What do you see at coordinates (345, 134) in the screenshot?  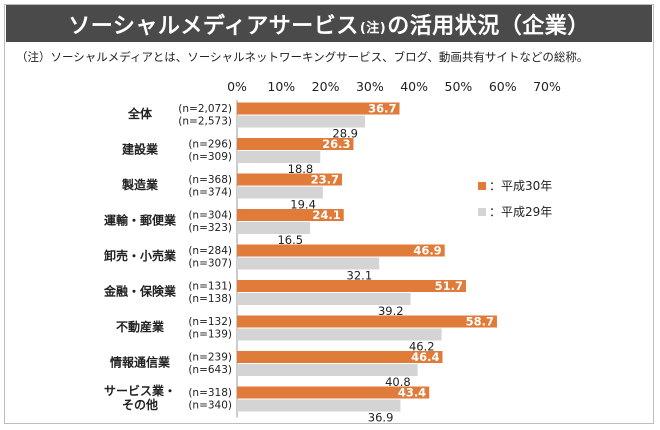 I see `data-label-h29: 28.9` at bounding box center [345, 134].